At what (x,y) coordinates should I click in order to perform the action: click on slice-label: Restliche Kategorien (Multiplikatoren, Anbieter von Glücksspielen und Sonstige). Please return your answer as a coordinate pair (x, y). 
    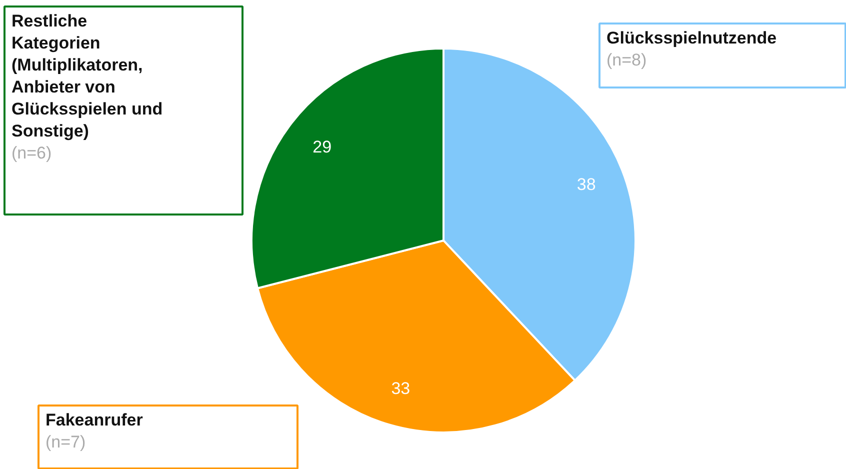
    Looking at the image, I should click on (87, 76).